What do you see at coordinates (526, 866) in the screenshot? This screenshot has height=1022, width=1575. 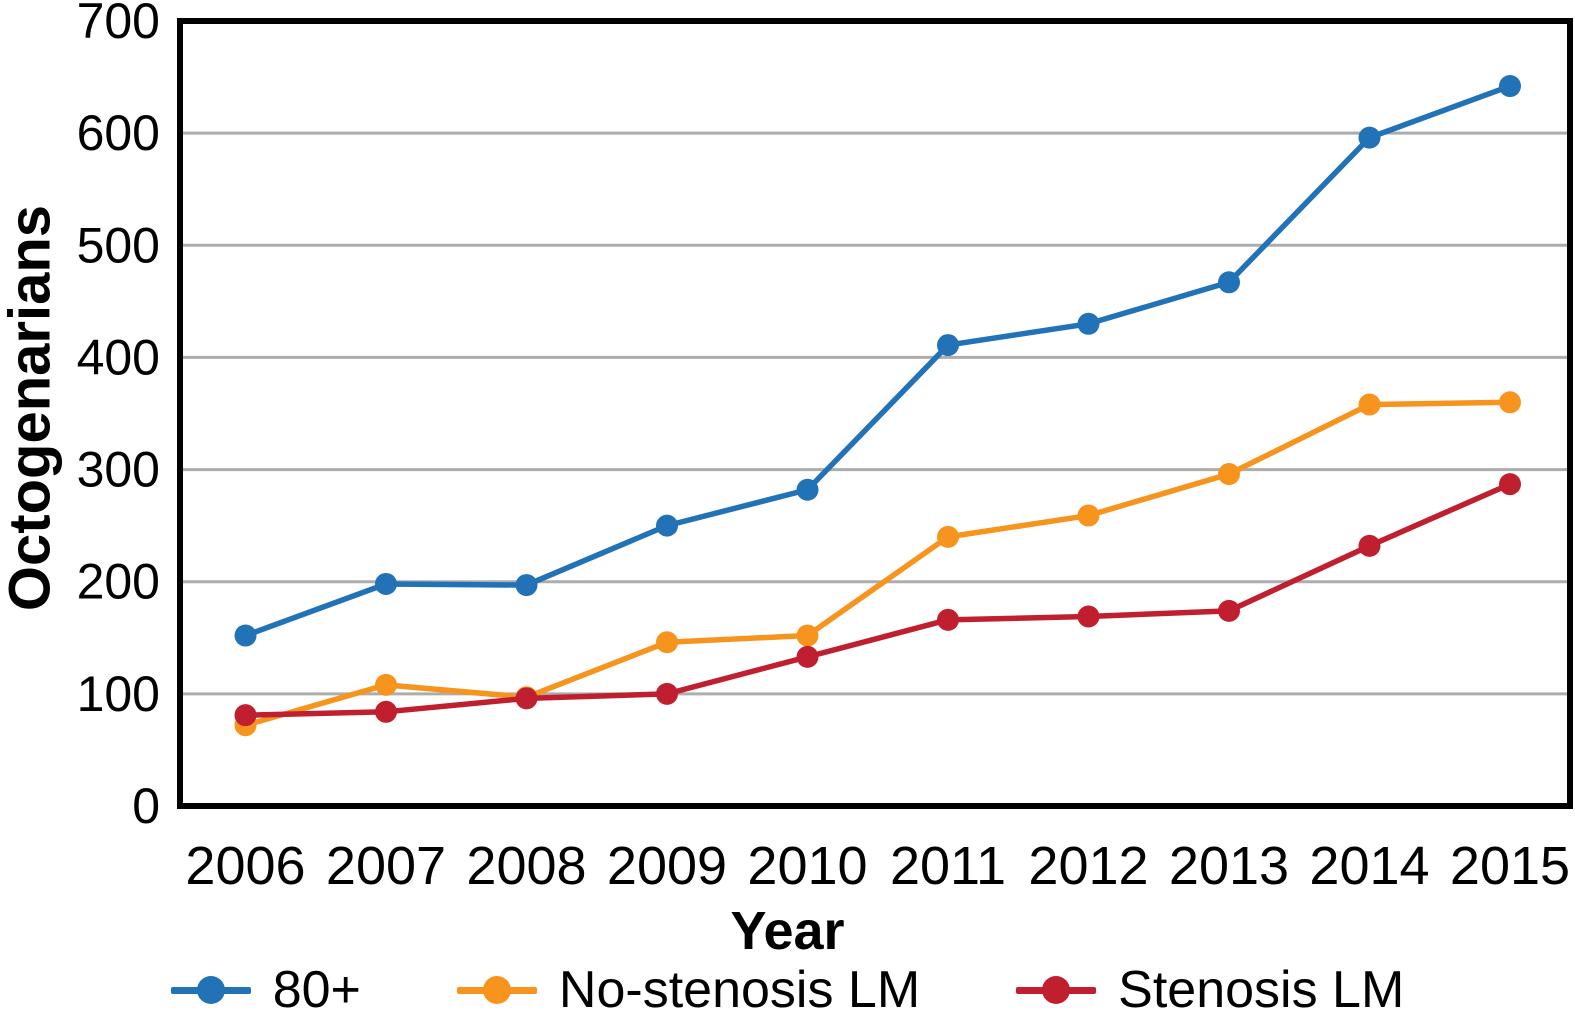 I see `x-tick-label: 2008` at bounding box center [526, 866].